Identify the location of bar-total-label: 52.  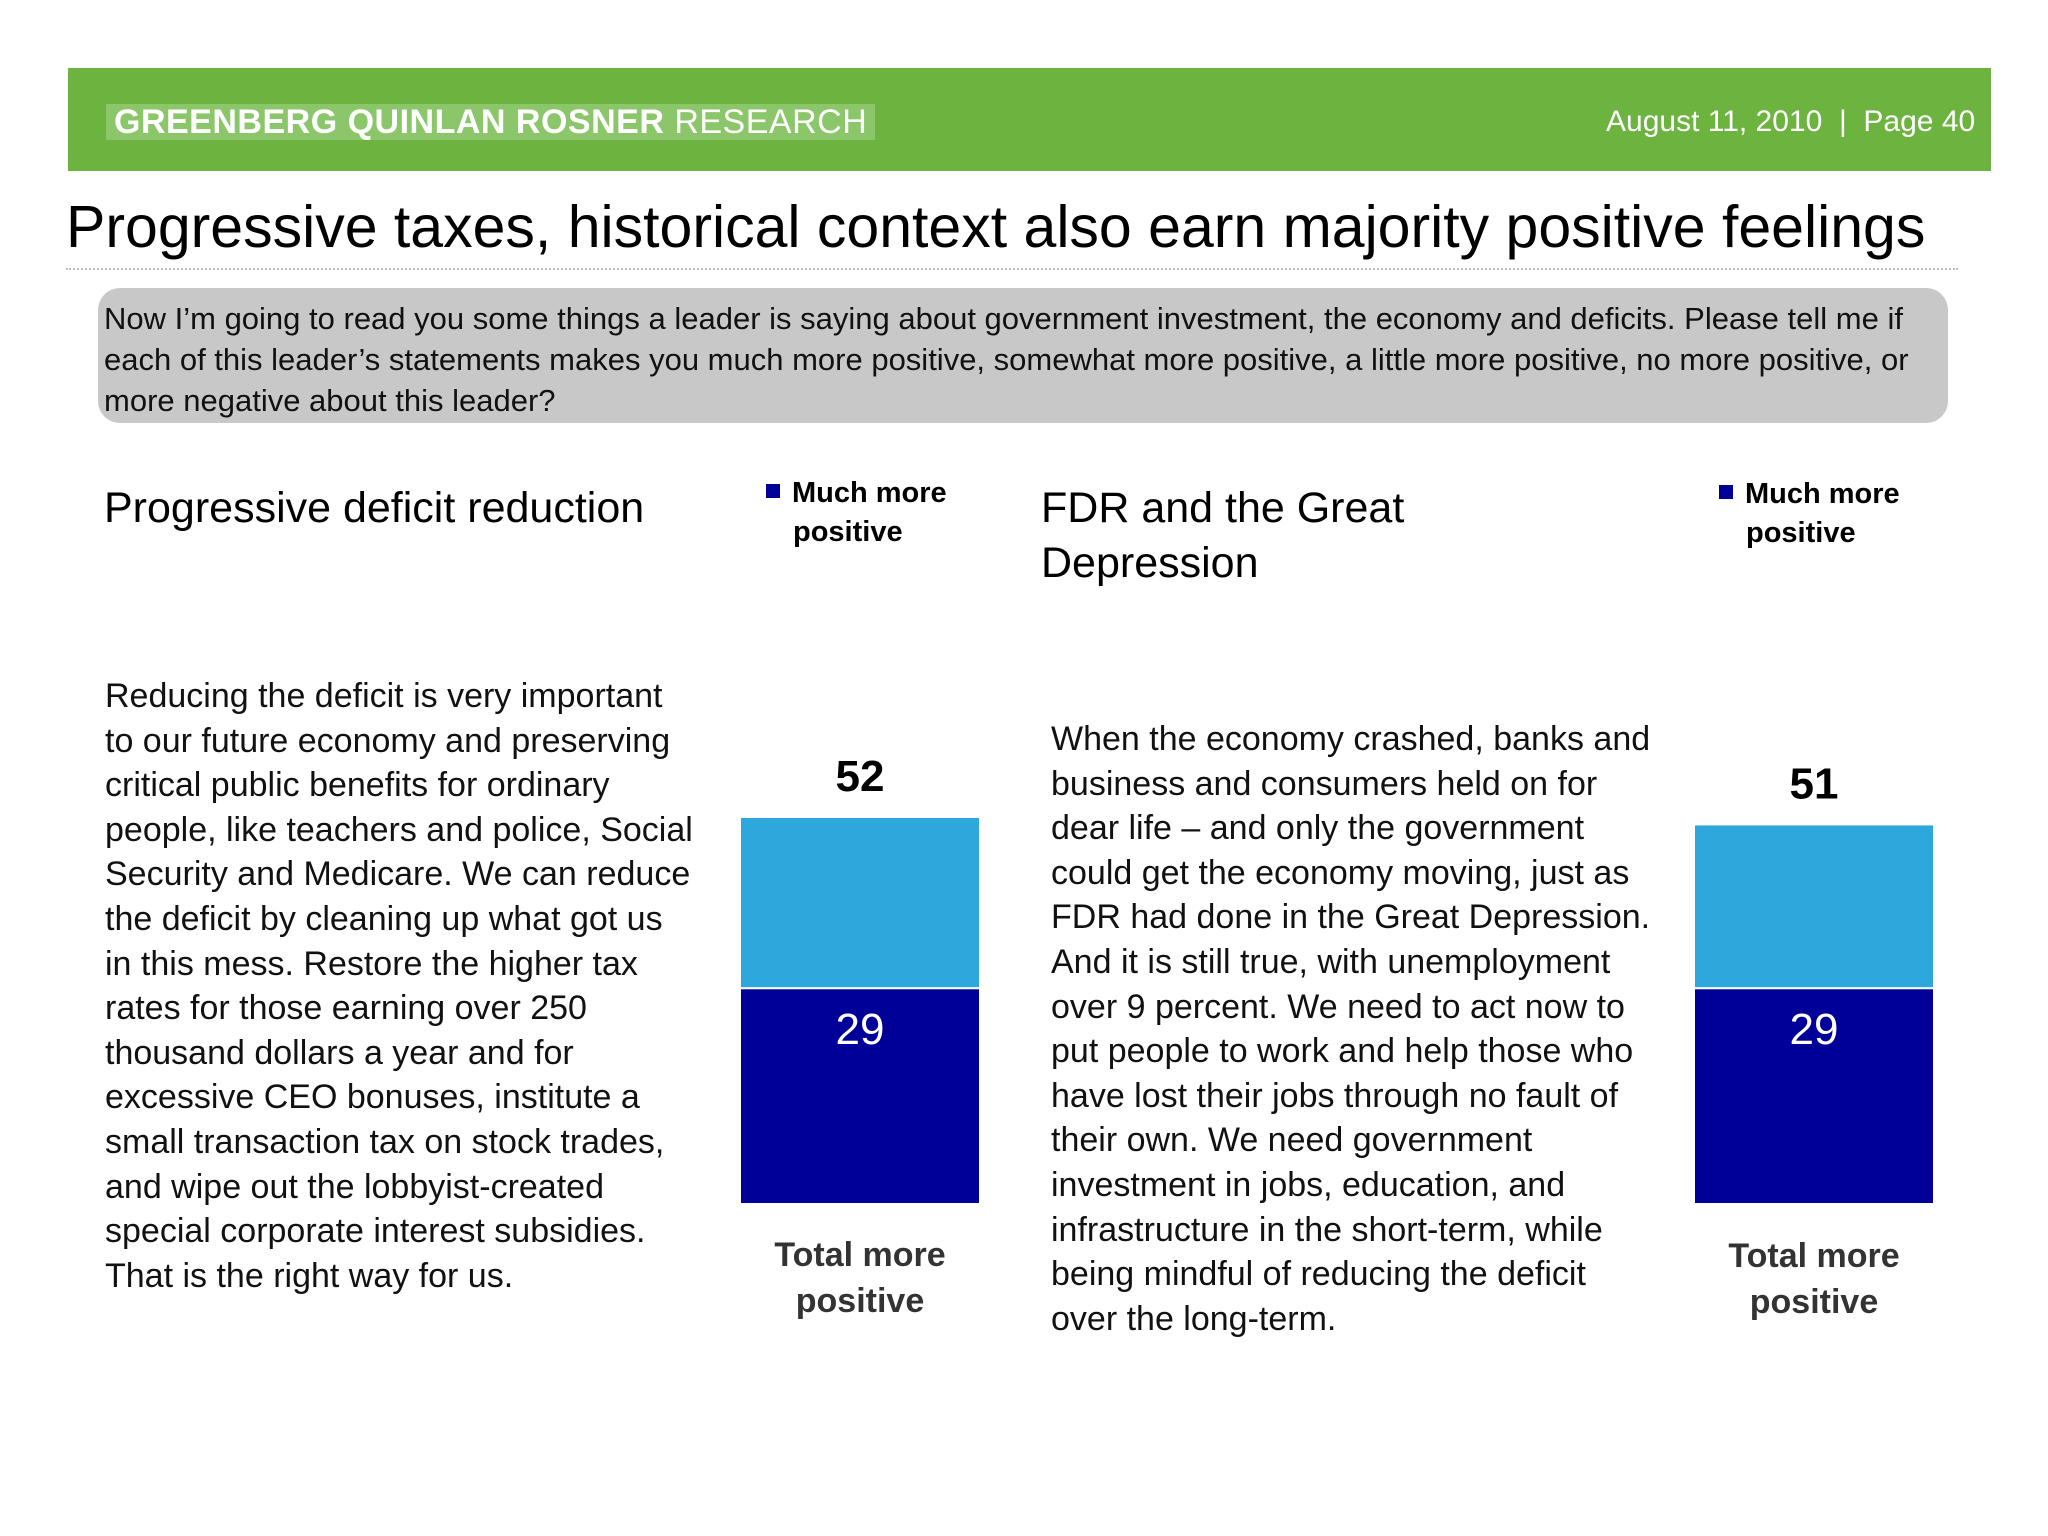
(860, 776).